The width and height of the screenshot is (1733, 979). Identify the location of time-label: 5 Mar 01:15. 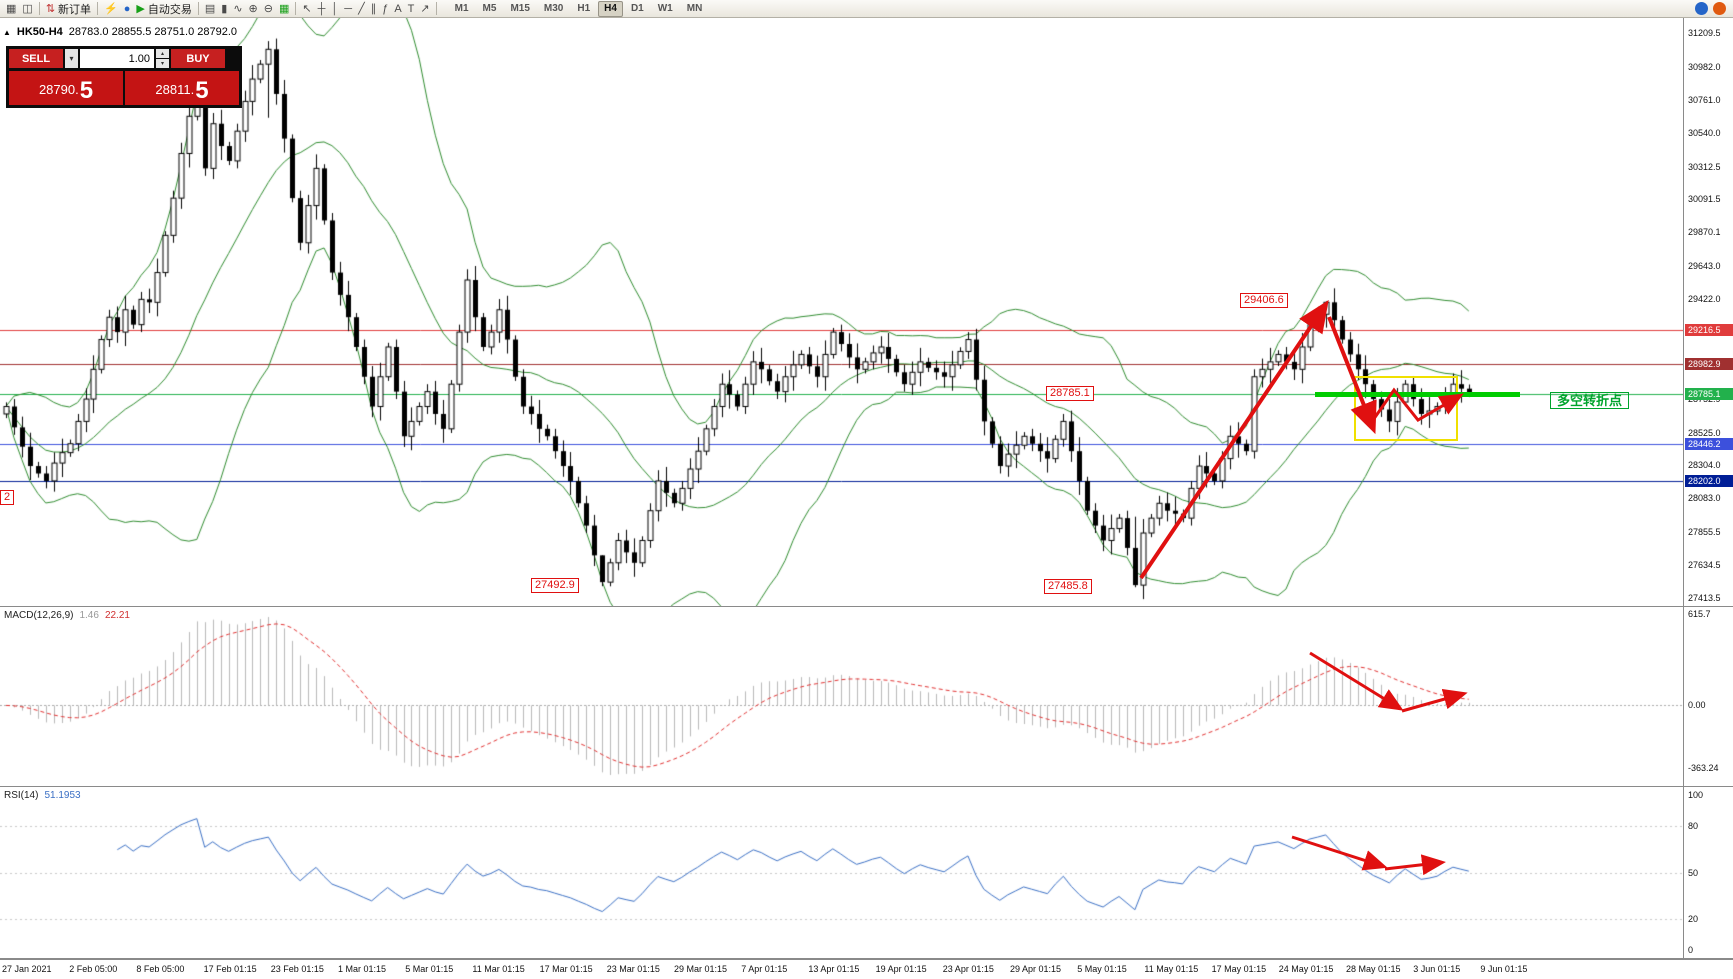
(429, 969).